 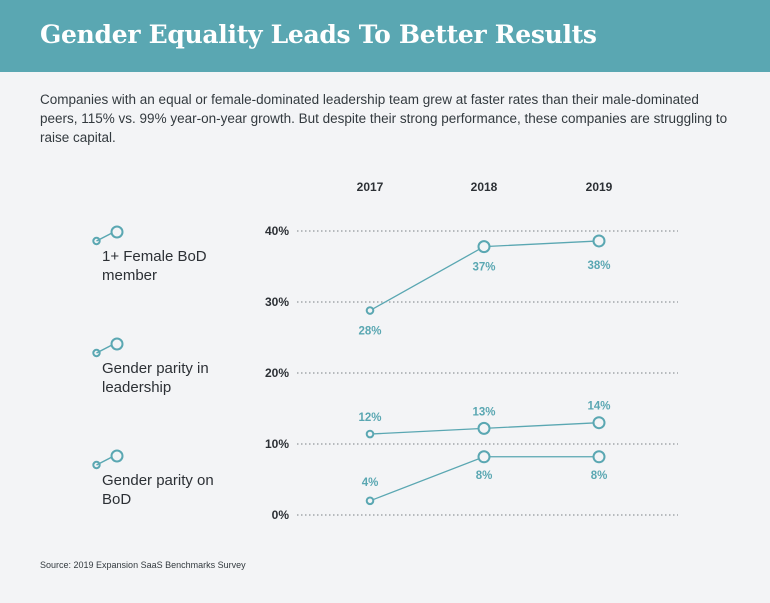 I want to click on y-tick-label: 10%, so click(x=277, y=444).